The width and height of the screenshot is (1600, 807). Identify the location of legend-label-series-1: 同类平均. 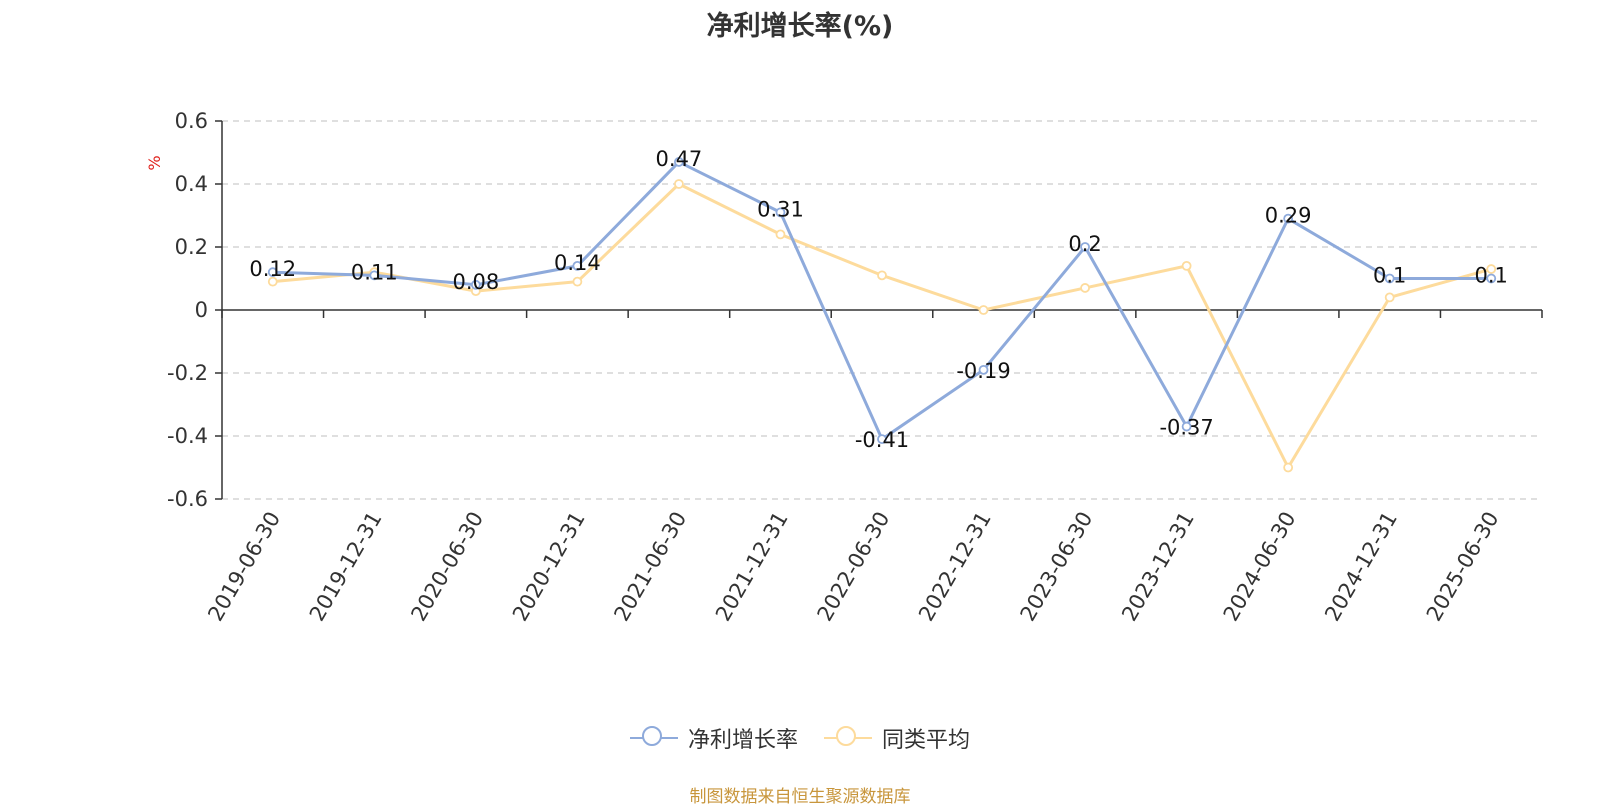
(926, 740).